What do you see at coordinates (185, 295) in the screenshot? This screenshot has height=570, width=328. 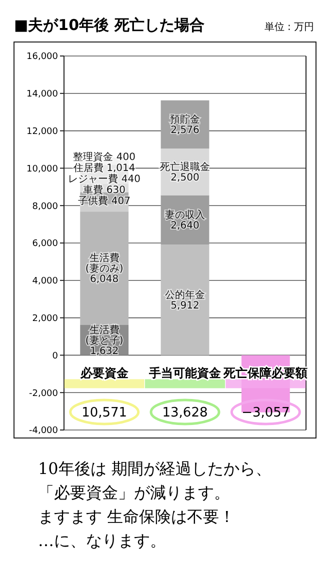 I see `series-label: 公的年金` at bounding box center [185, 295].